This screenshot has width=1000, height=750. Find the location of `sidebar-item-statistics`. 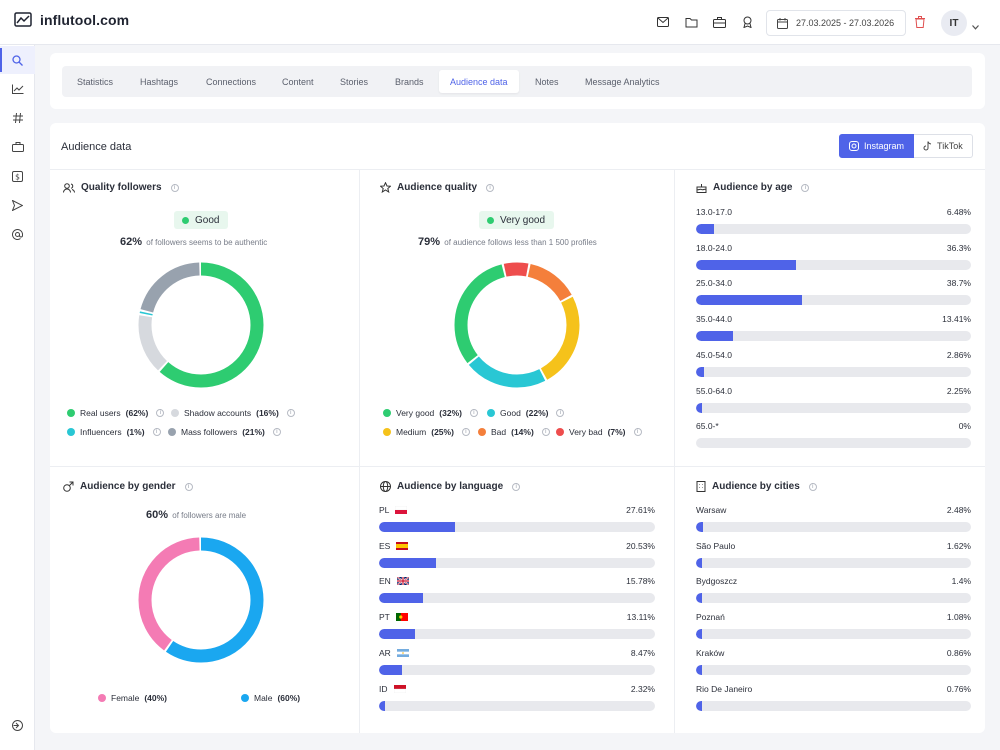

sidebar-item-statistics is located at coordinates (17, 89).